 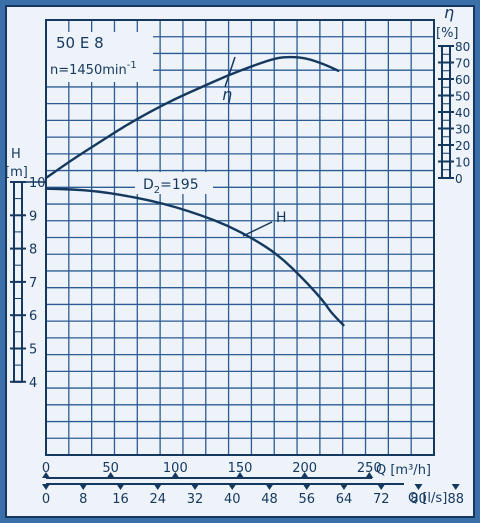 I want to click on flow-ls-tick-label: 16, so click(x=120, y=499).